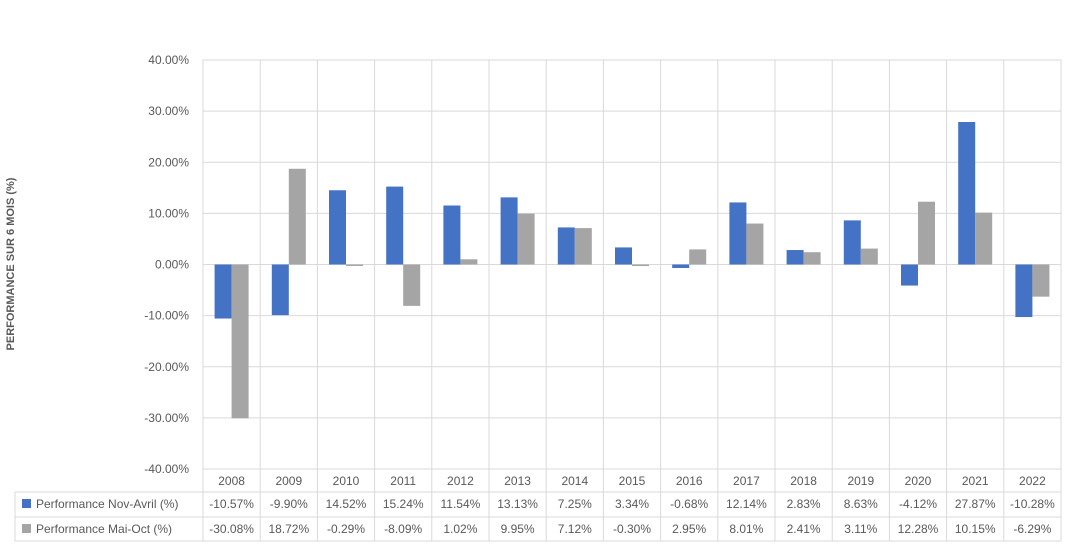 The image size is (1068, 547). I want to click on bar-nov-avril-2017, so click(738, 233).